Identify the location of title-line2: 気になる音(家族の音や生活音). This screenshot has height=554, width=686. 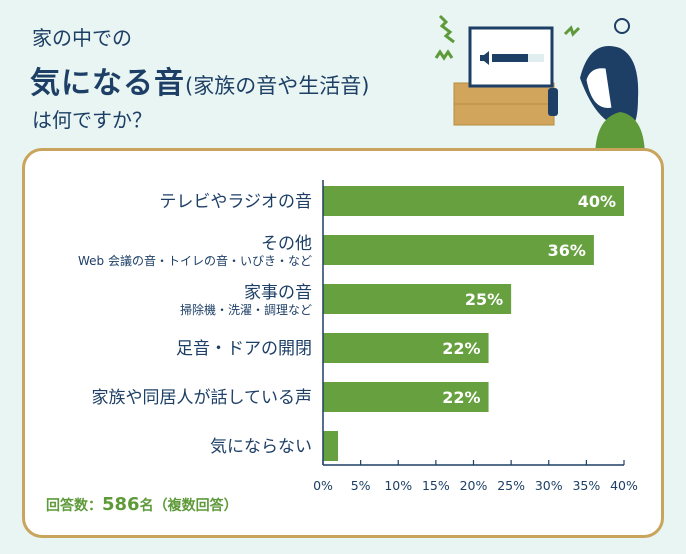
(199, 80).